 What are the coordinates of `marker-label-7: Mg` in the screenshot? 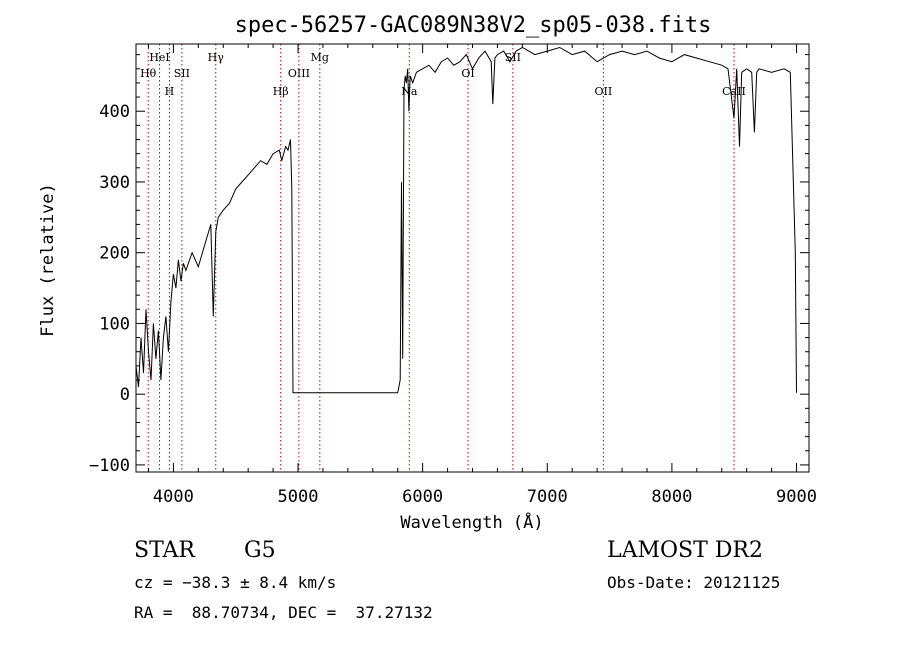 It's located at (320, 57).